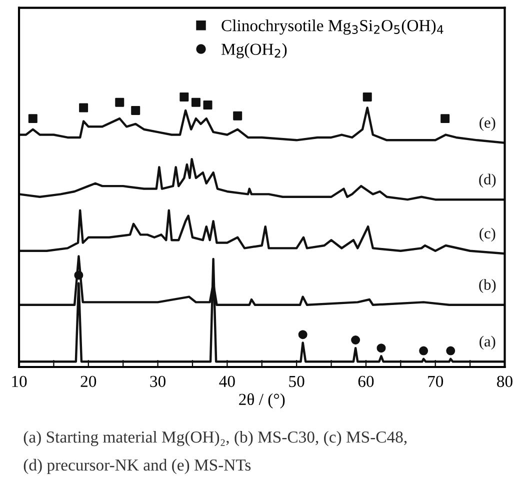 The height and width of the screenshot is (490, 514). I want to click on legend-label: Mg(OH$_{2}$), so click(254, 50).